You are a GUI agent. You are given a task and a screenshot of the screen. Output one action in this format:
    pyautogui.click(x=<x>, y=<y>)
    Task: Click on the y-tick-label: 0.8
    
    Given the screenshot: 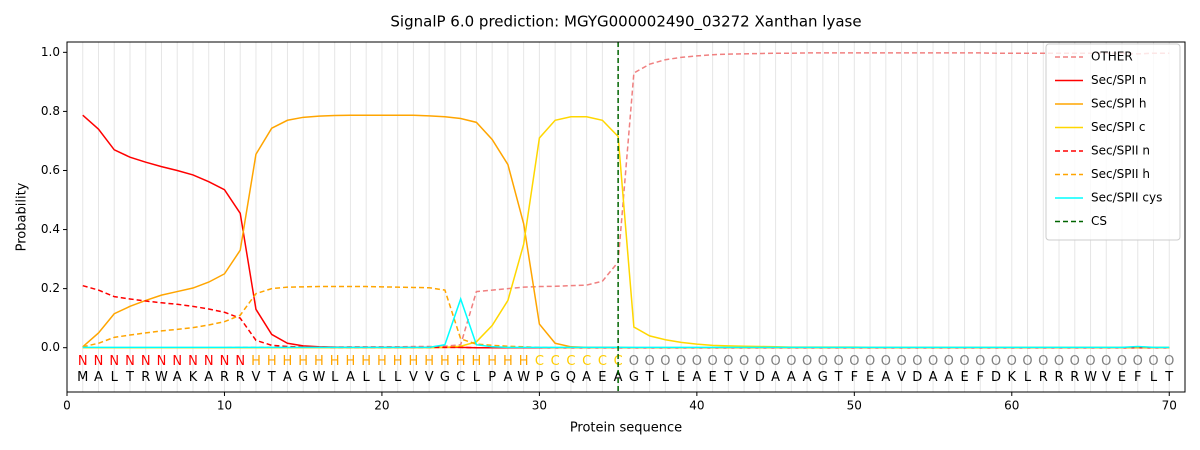 What is the action you would take?
    pyautogui.click(x=50, y=111)
    